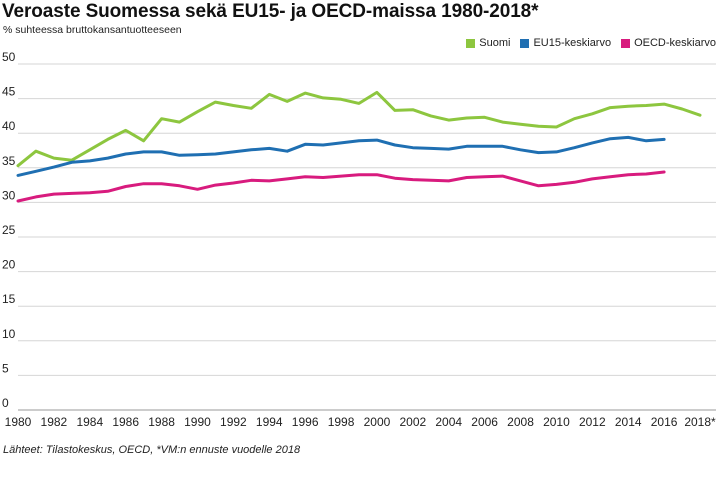  Describe the element at coordinates (269, 422) in the screenshot. I see `x-tick-label: 1994` at that location.